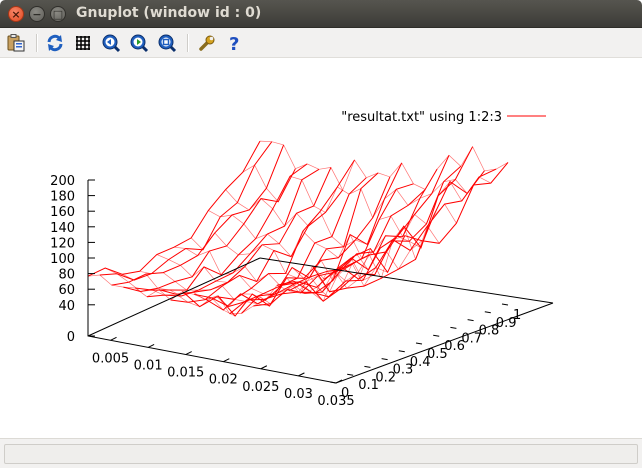 This screenshot has height=468, width=642. I want to click on y-tick-label: 0.3, so click(403, 370).